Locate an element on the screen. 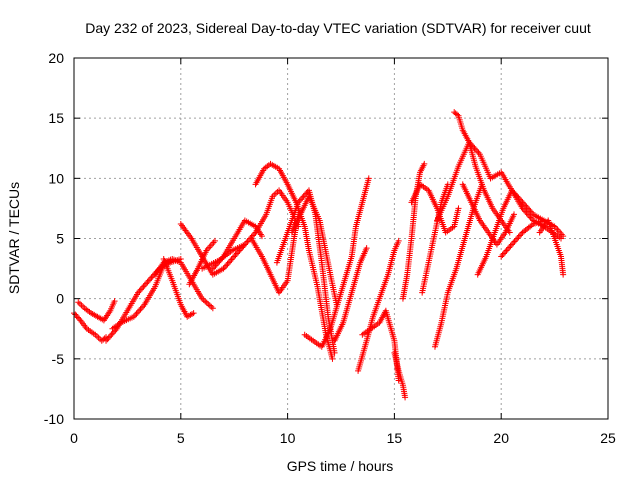 This screenshot has width=640, height=480. series-arc8 is located at coordinates (202, 262).